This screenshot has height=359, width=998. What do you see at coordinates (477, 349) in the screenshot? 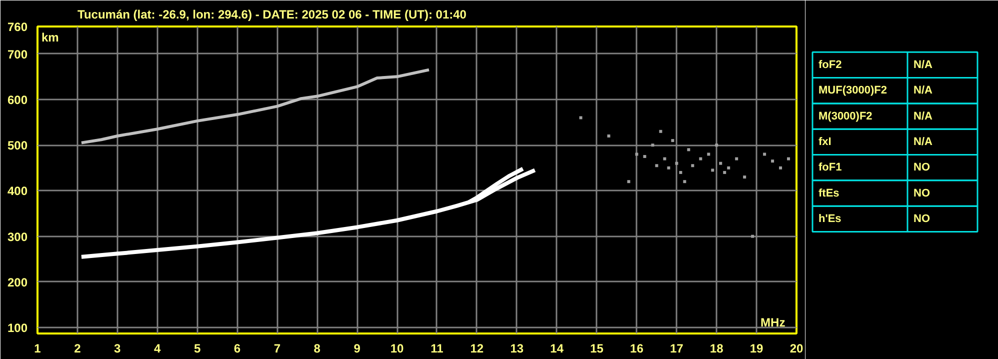
I see `x-tick-label: 12` at bounding box center [477, 349].